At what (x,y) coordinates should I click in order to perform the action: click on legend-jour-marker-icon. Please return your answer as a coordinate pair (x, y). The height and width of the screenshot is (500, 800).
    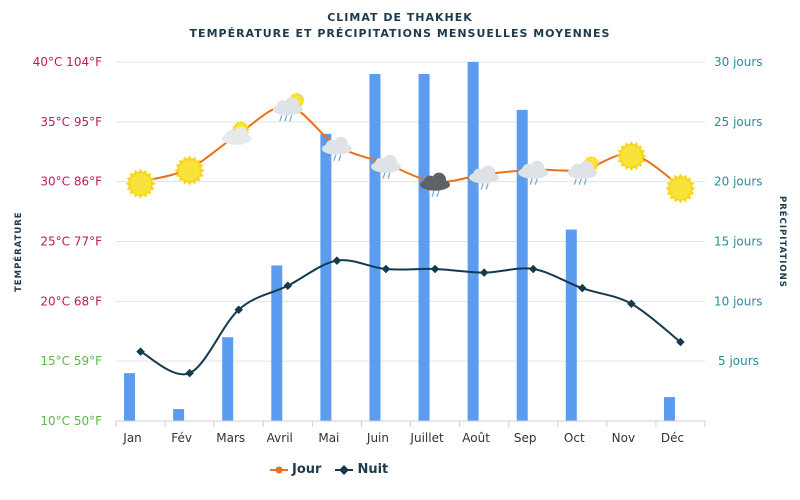
    Looking at the image, I should click on (279, 469).